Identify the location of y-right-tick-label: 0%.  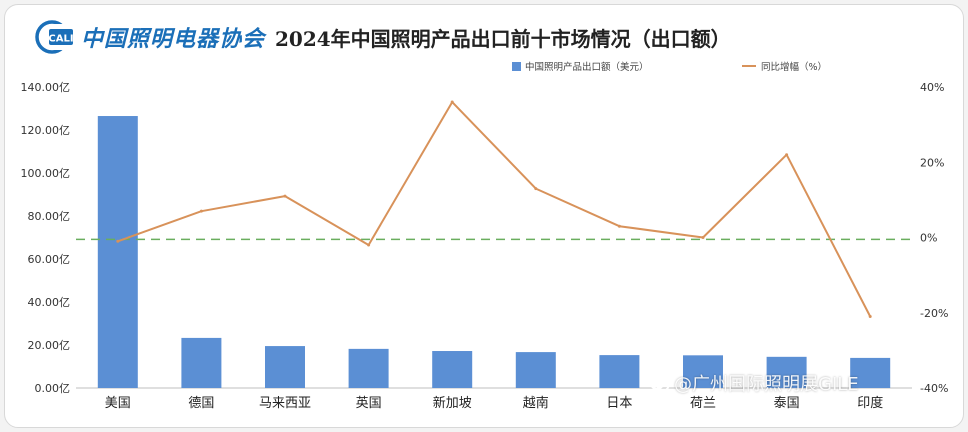
(928, 238).